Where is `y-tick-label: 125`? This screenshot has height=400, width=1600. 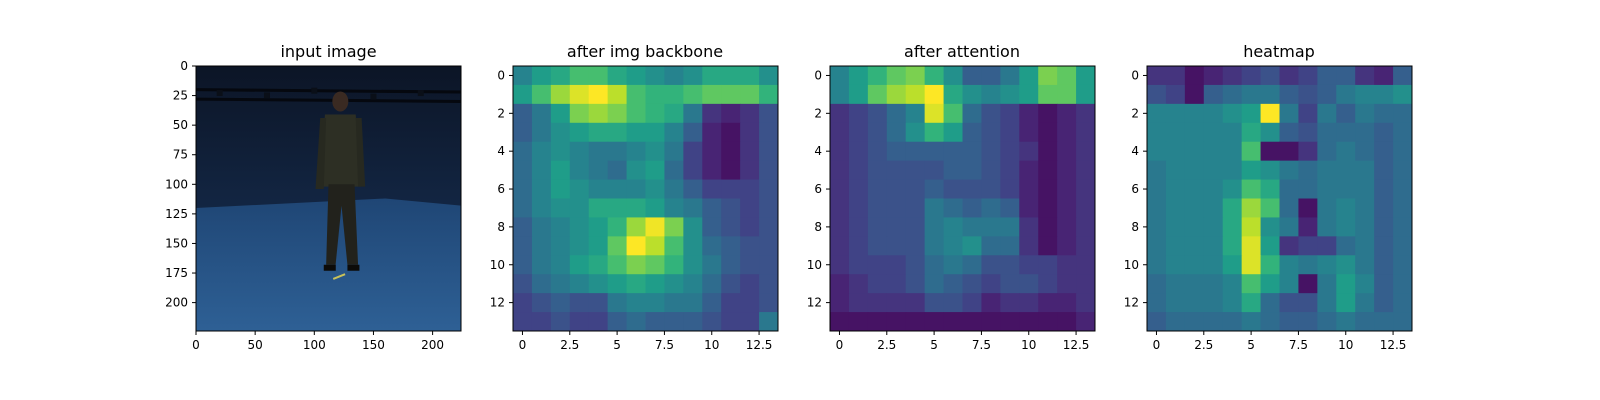
y-tick-label: 125 is located at coordinates (176, 214).